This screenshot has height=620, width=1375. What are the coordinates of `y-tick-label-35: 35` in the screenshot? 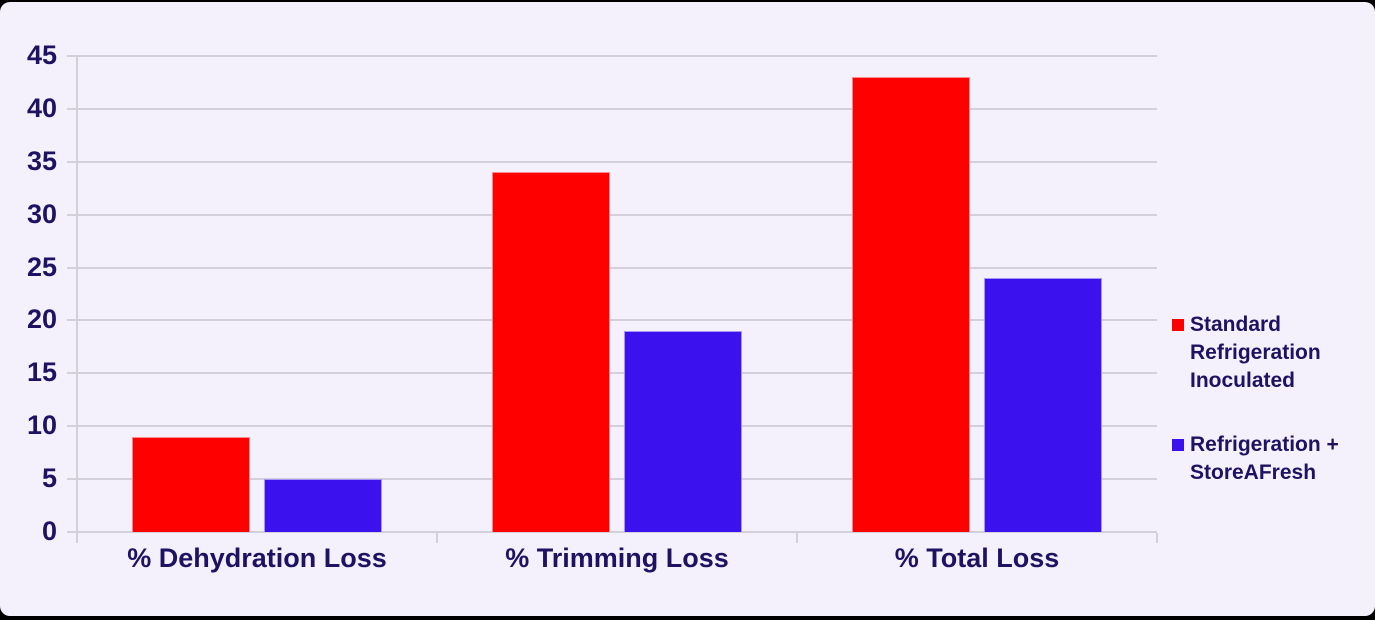 It's located at (41, 160).